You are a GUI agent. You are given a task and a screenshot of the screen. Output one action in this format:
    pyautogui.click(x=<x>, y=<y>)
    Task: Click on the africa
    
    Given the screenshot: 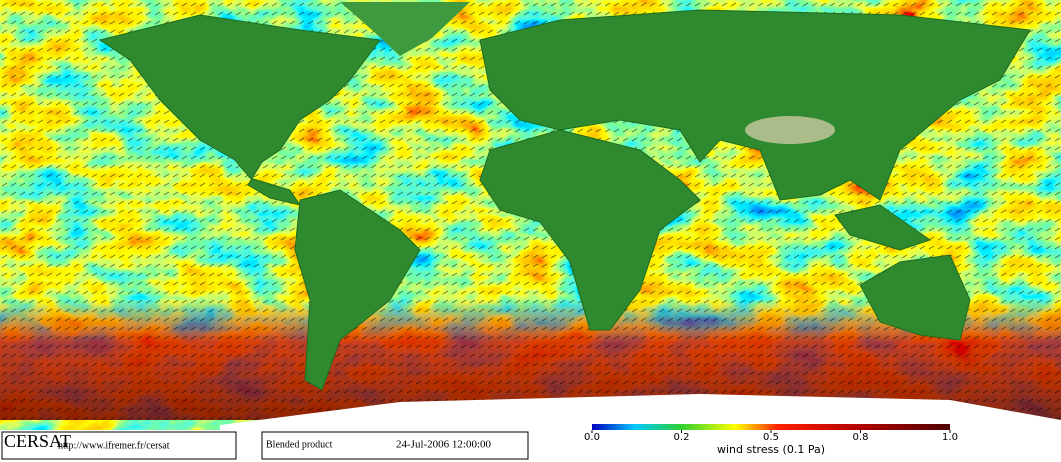 What is the action you would take?
    pyautogui.click(x=590, y=230)
    